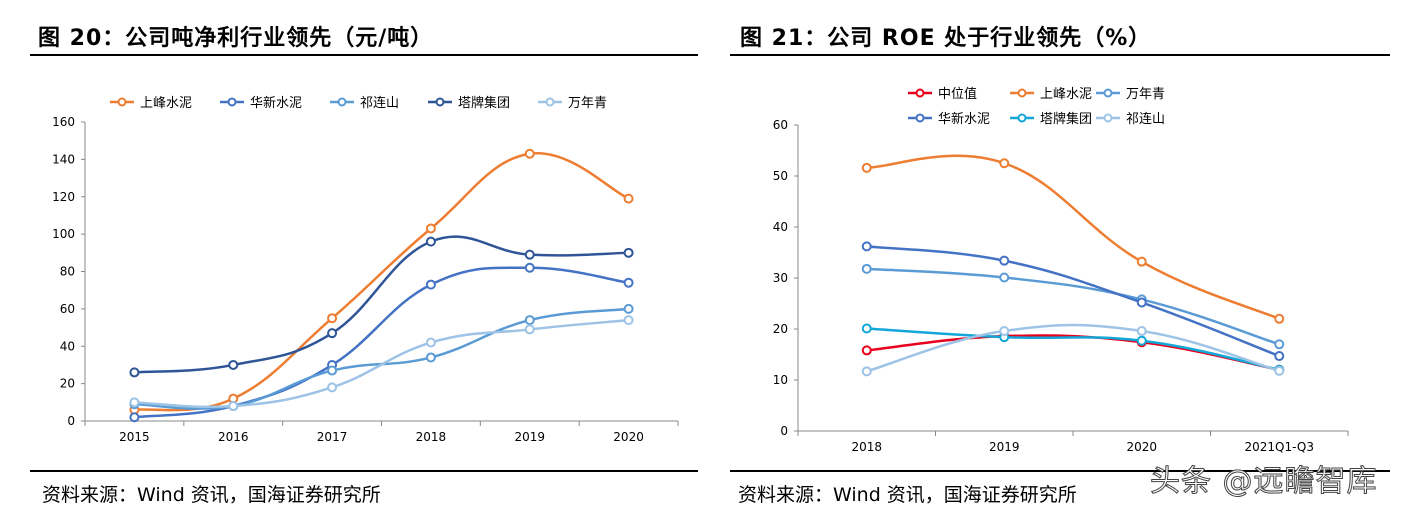 The image size is (1420, 510). What do you see at coordinates (134, 437) in the screenshot?
I see `x-tick-label: 2015` at bounding box center [134, 437].